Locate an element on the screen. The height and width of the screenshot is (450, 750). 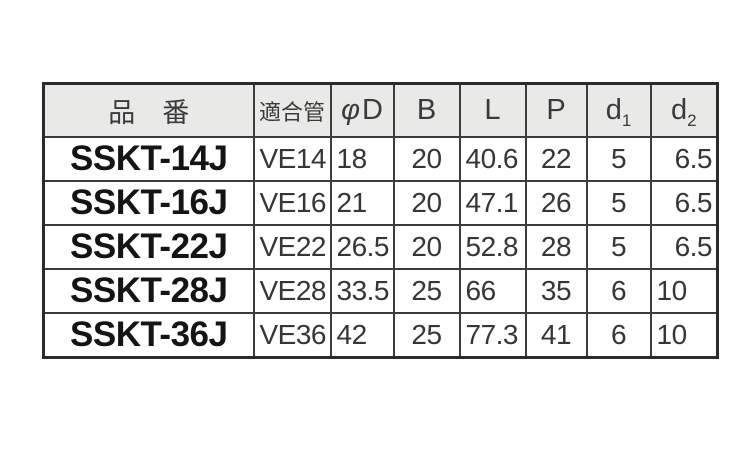
cell-hinban: SSKT-14J is located at coordinates (148, 159).